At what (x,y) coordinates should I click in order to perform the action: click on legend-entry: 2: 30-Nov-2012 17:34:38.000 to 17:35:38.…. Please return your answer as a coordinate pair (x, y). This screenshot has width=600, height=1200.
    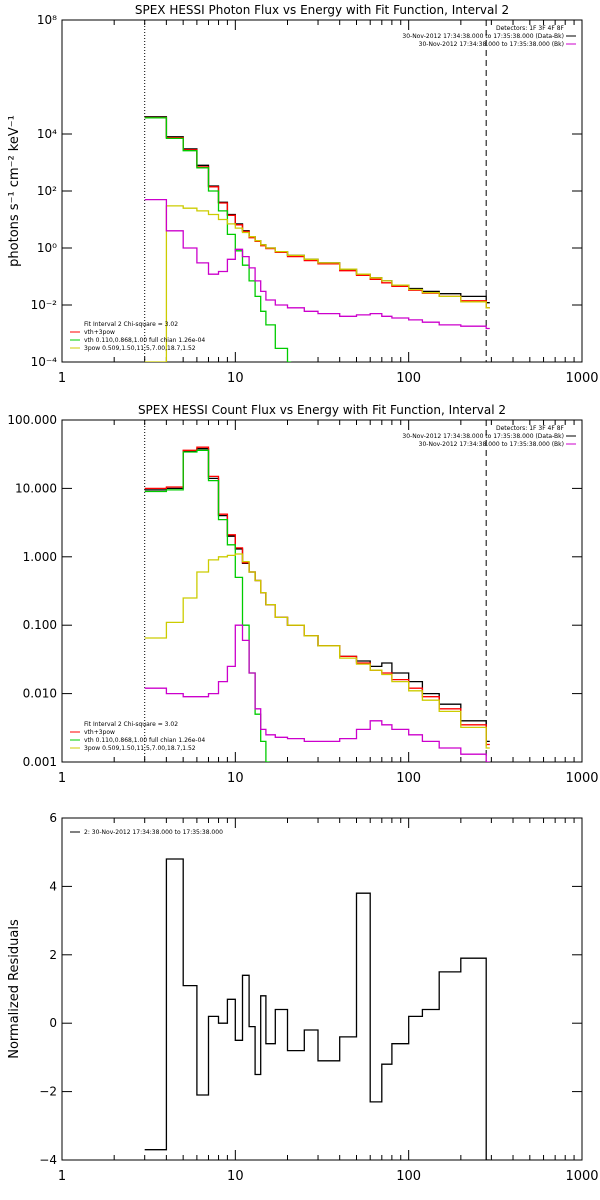
    Looking at the image, I should click on (153, 832).